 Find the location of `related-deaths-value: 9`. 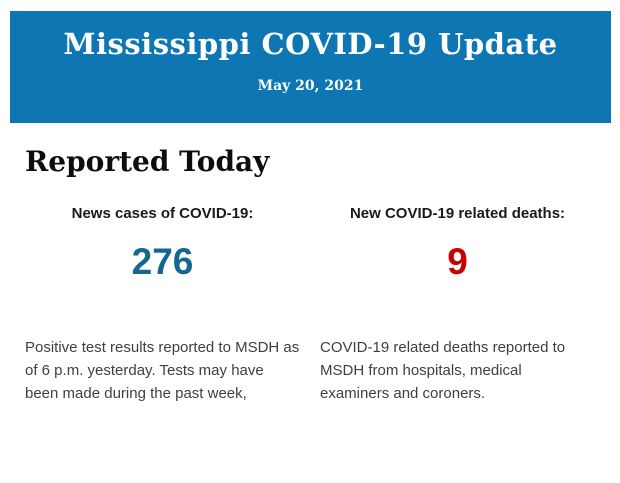

related-deaths-value: 9 is located at coordinates (457, 261).